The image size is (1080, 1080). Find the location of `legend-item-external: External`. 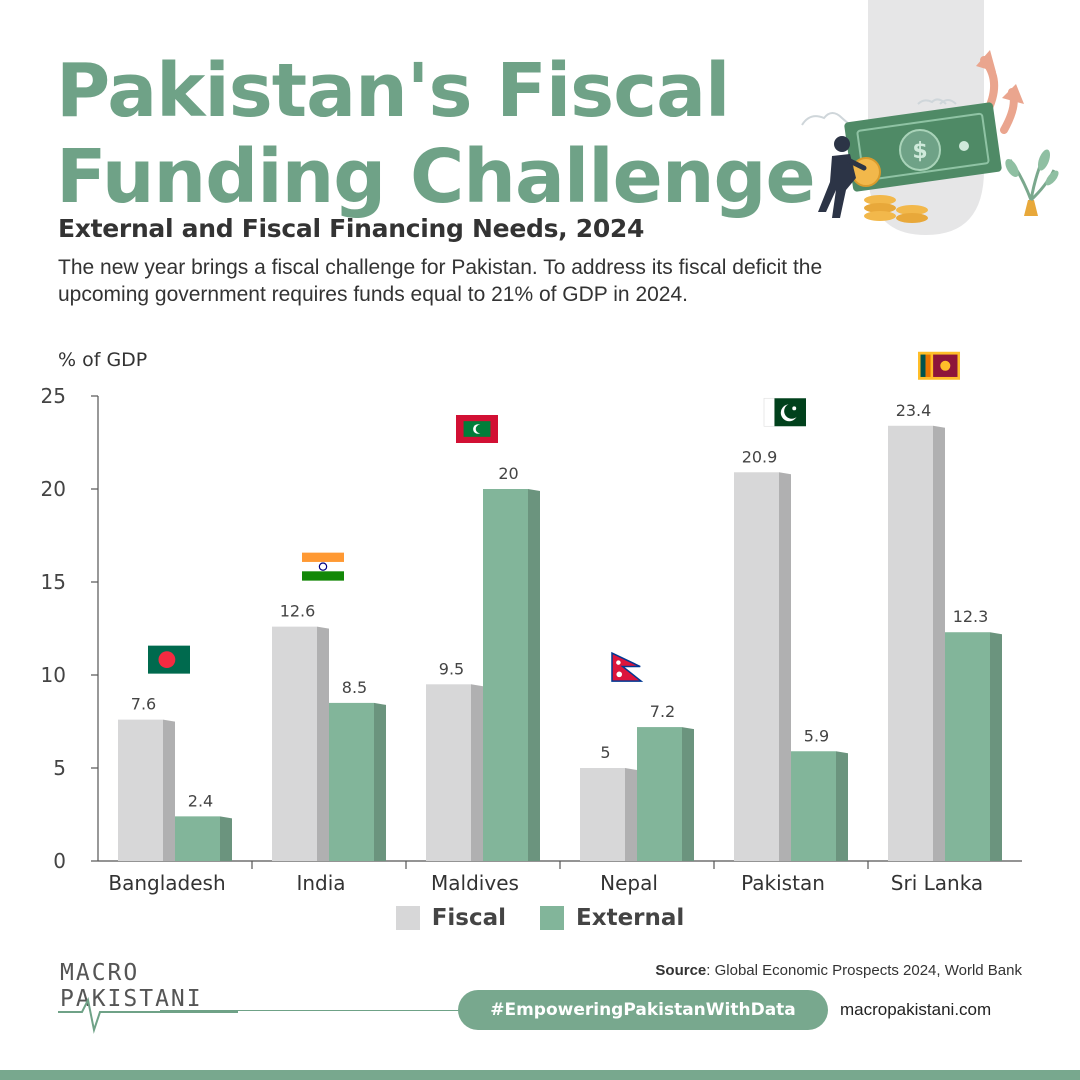

legend-item-external: External is located at coordinates (612, 918).